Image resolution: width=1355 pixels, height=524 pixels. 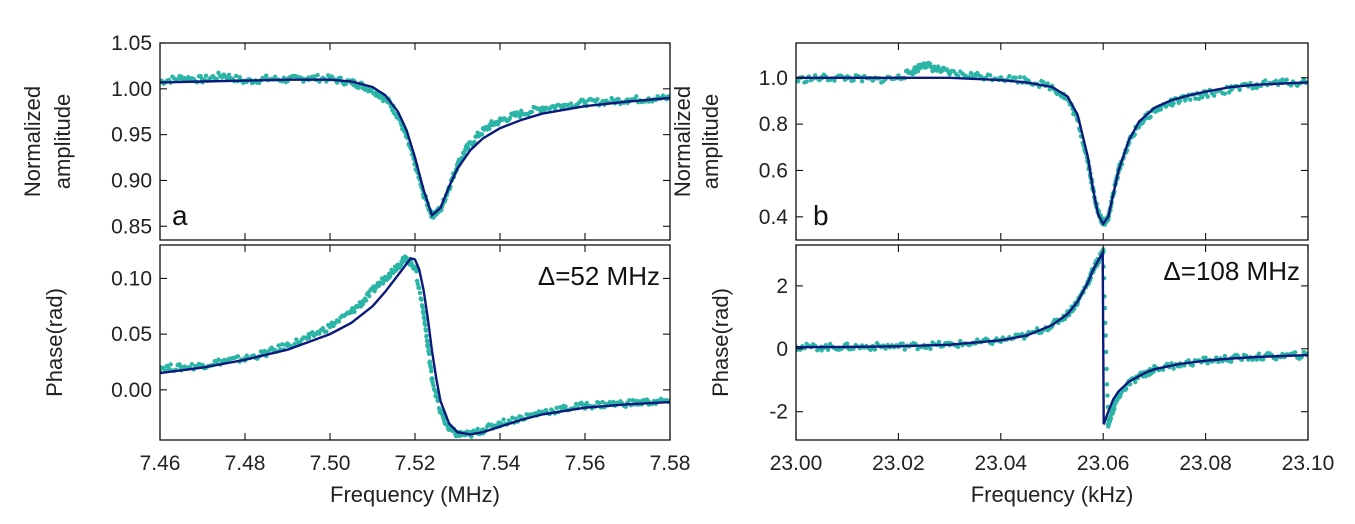 What do you see at coordinates (773, 124) in the screenshot?
I see `y-tick-label: 0.8` at bounding box center [773, 124].